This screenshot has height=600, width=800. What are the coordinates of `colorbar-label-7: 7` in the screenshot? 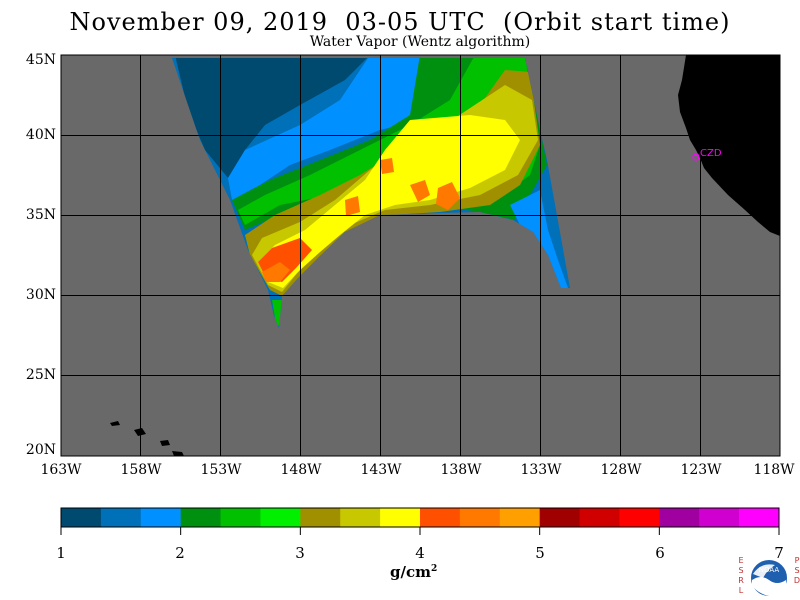 It's located at (779, 553).